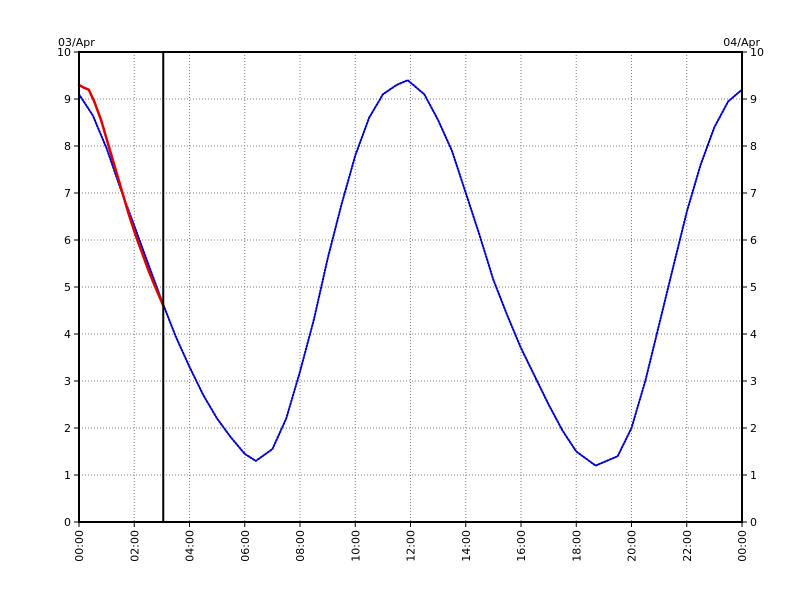 The width and height of the screenshot is (800, 600). What do you see at coordinates (753, 334) in the screenshot?
I see `y-tick-label-right: 4` at bounding box center [753, 334].